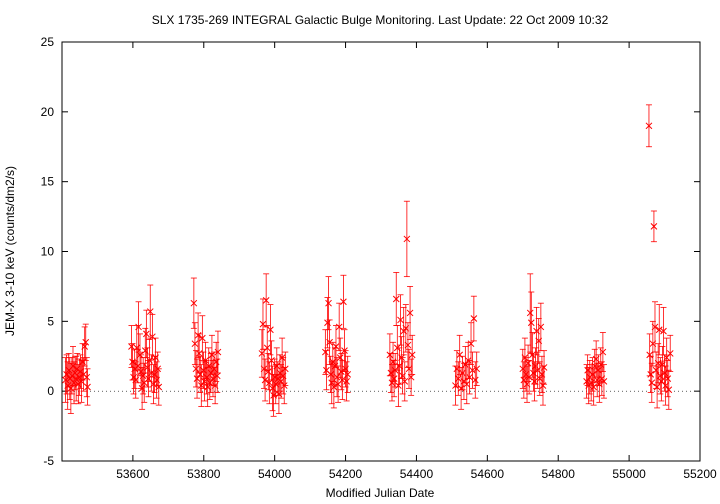 The image size is (720, 504). I want to click on x-tick-label: 55000, so click(629, 474).